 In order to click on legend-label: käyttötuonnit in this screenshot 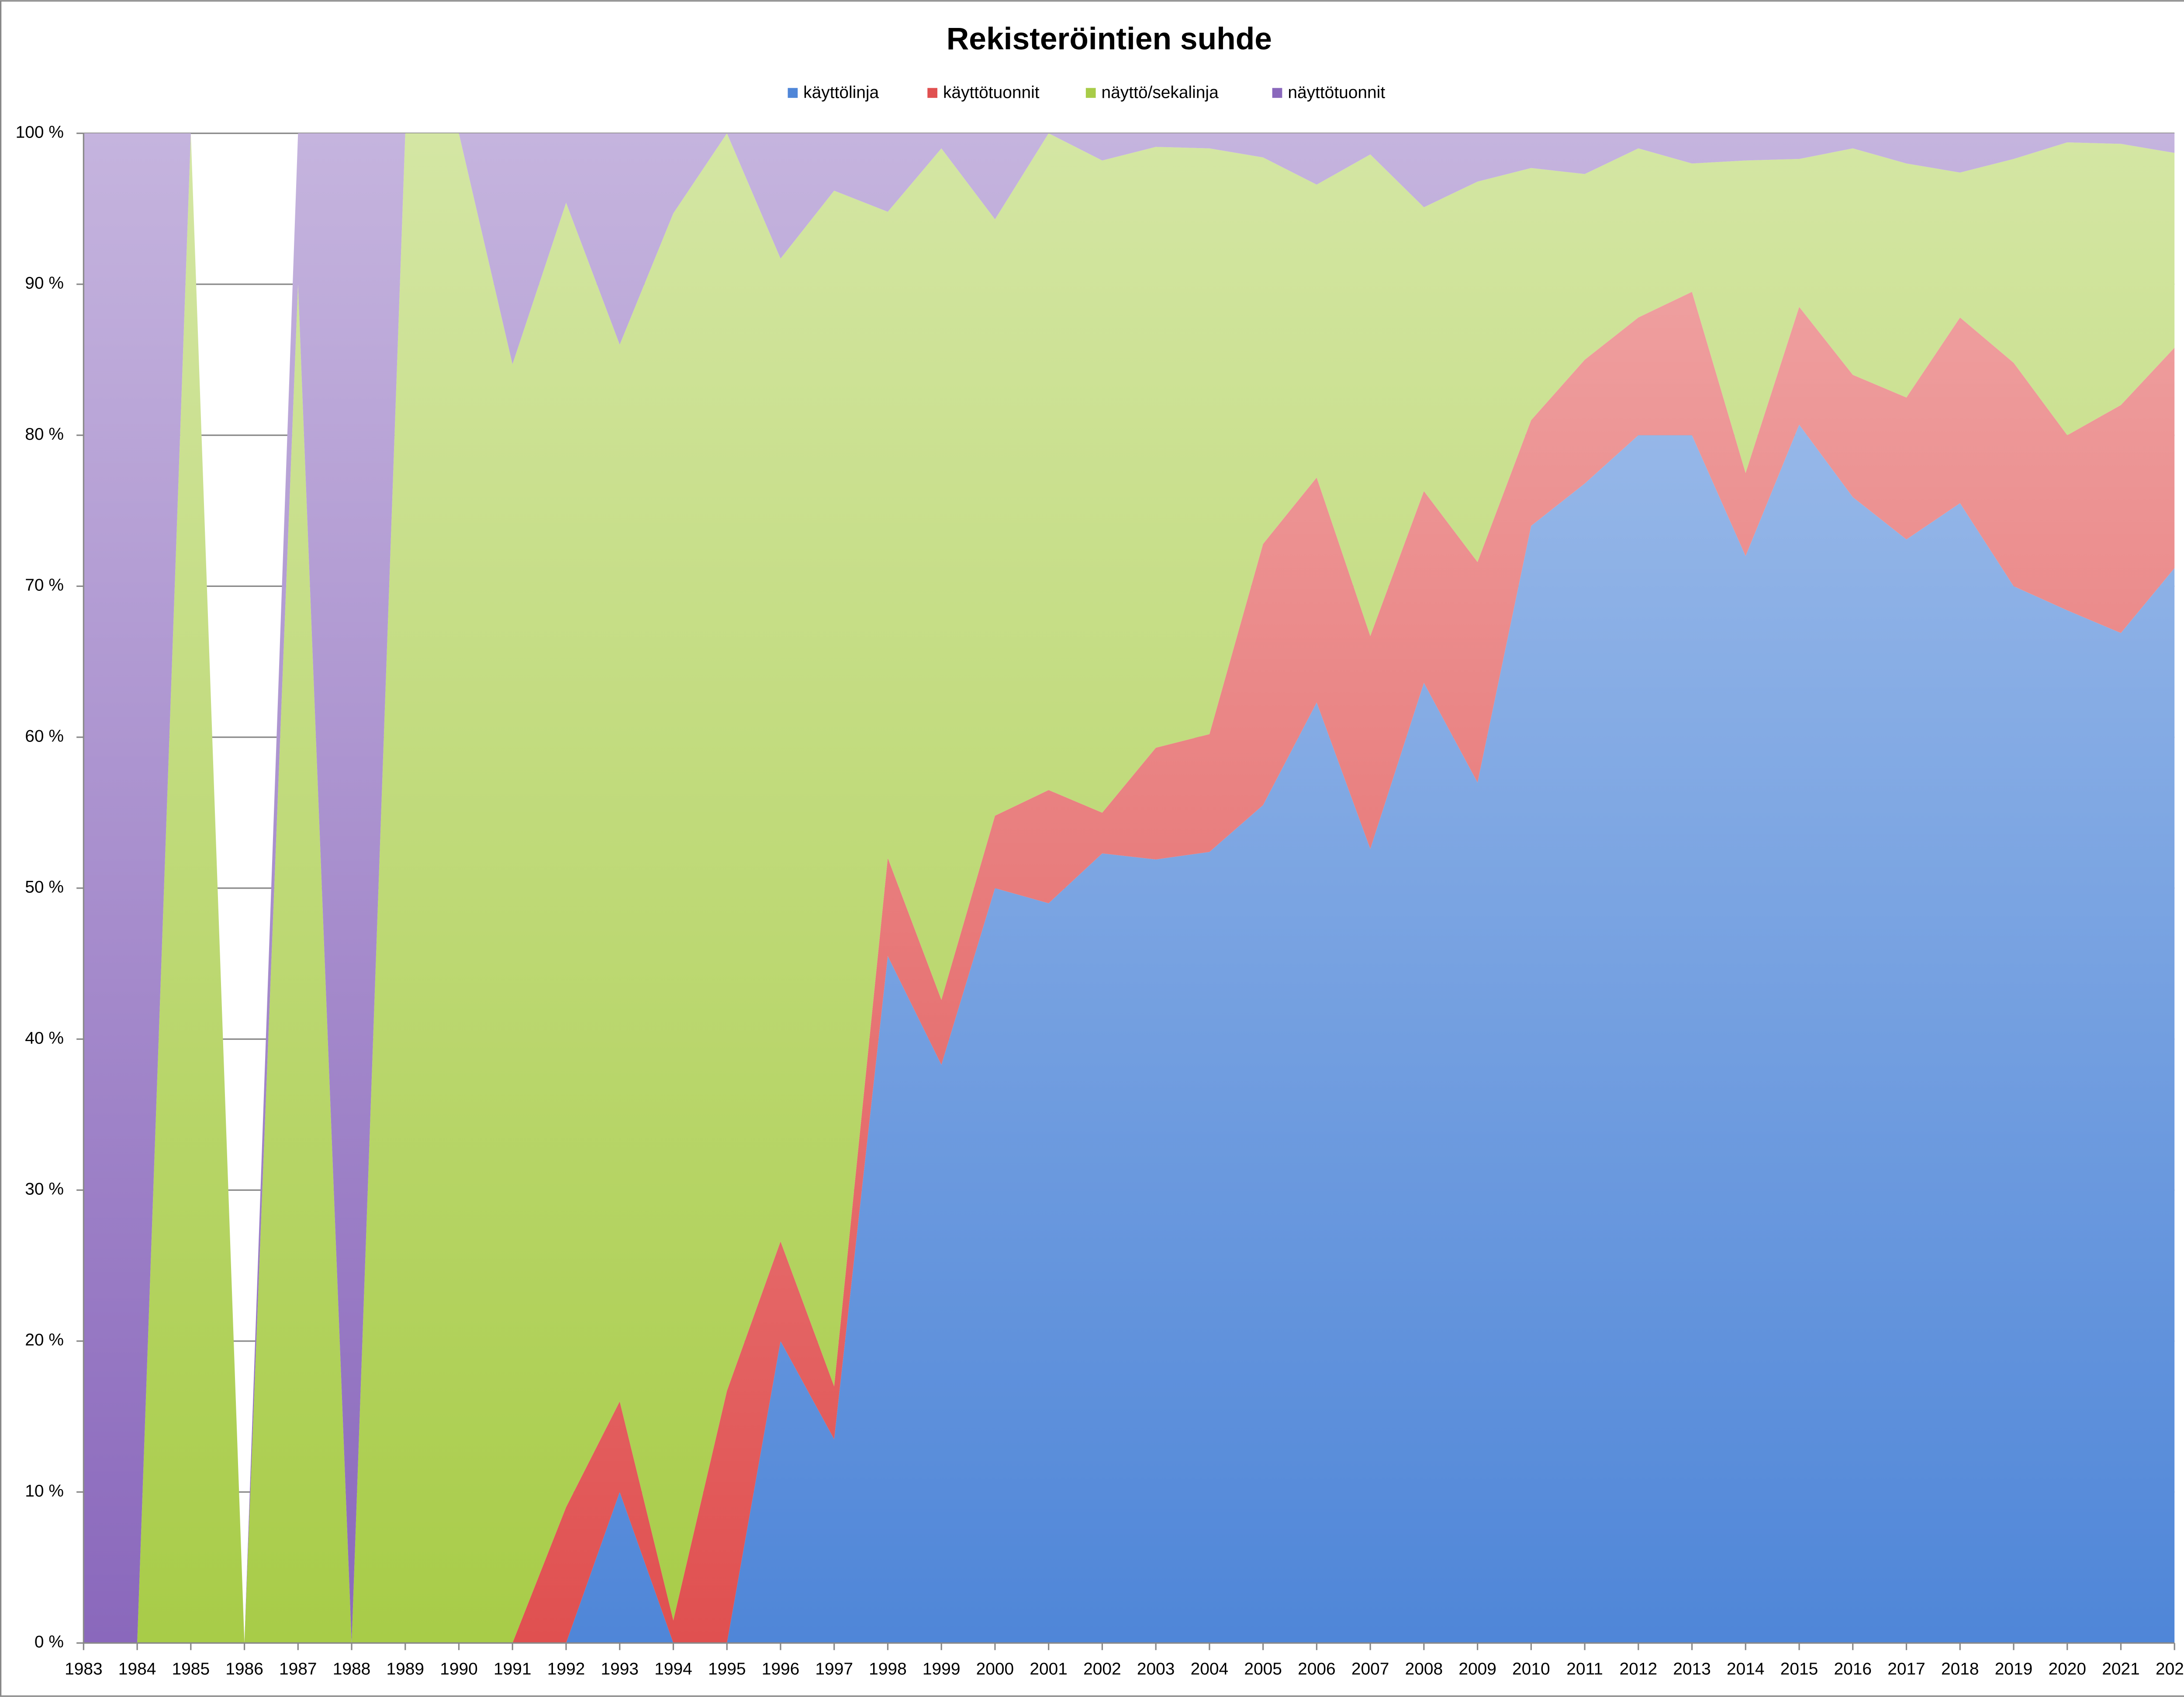, I will do `click(991, 92)`.